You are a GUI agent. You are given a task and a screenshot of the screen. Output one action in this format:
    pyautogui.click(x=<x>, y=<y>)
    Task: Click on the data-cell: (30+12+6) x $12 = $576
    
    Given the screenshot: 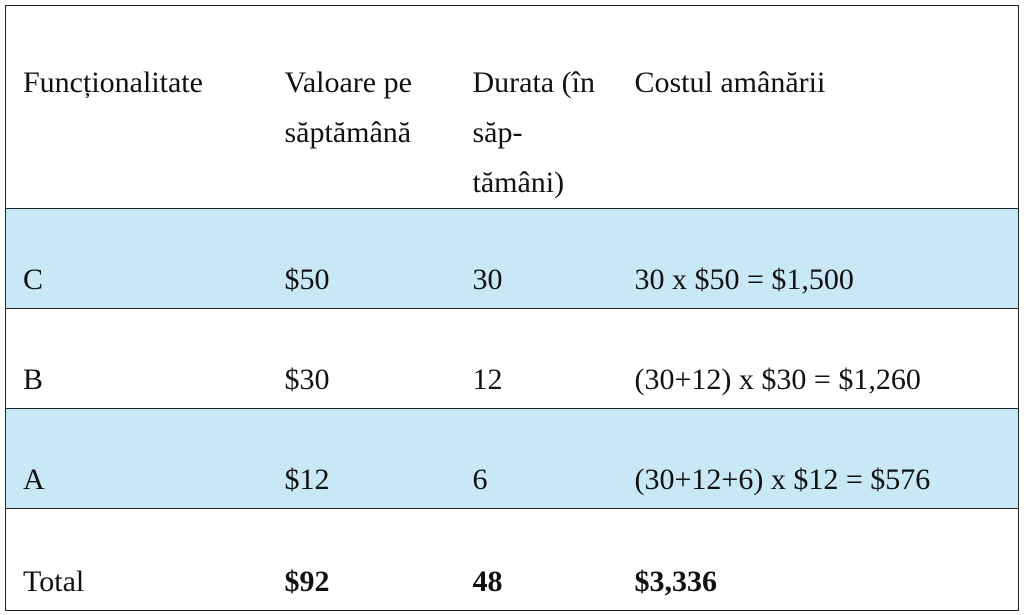 What is the action you would take?
    pyautogui.click(x=818, y=458)
    